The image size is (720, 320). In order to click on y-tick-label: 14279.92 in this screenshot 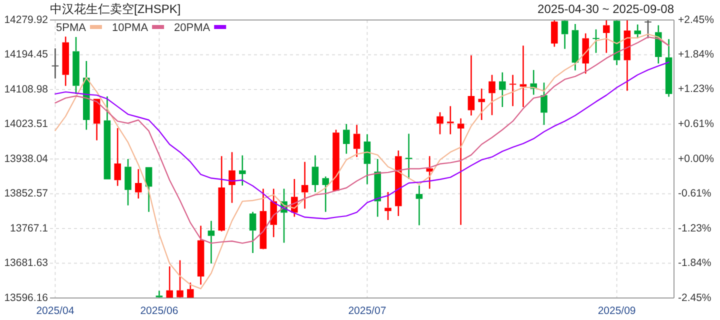, I will do `click(26, 20)`.